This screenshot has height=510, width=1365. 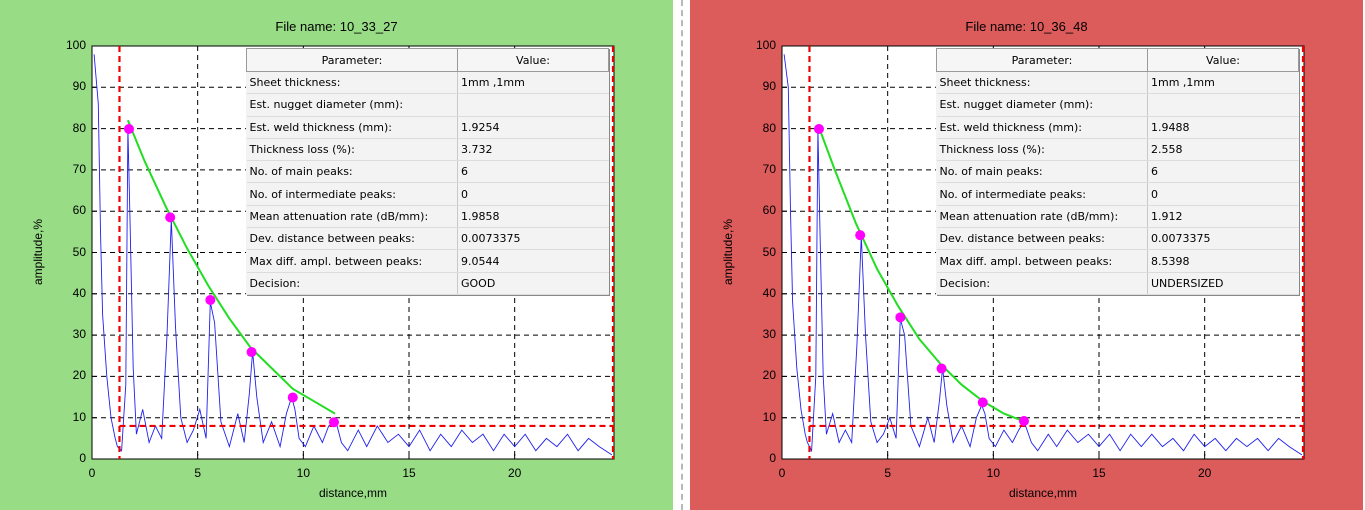 I want to click on parameter-value: 8.5398, so click(x=1223, y=261).